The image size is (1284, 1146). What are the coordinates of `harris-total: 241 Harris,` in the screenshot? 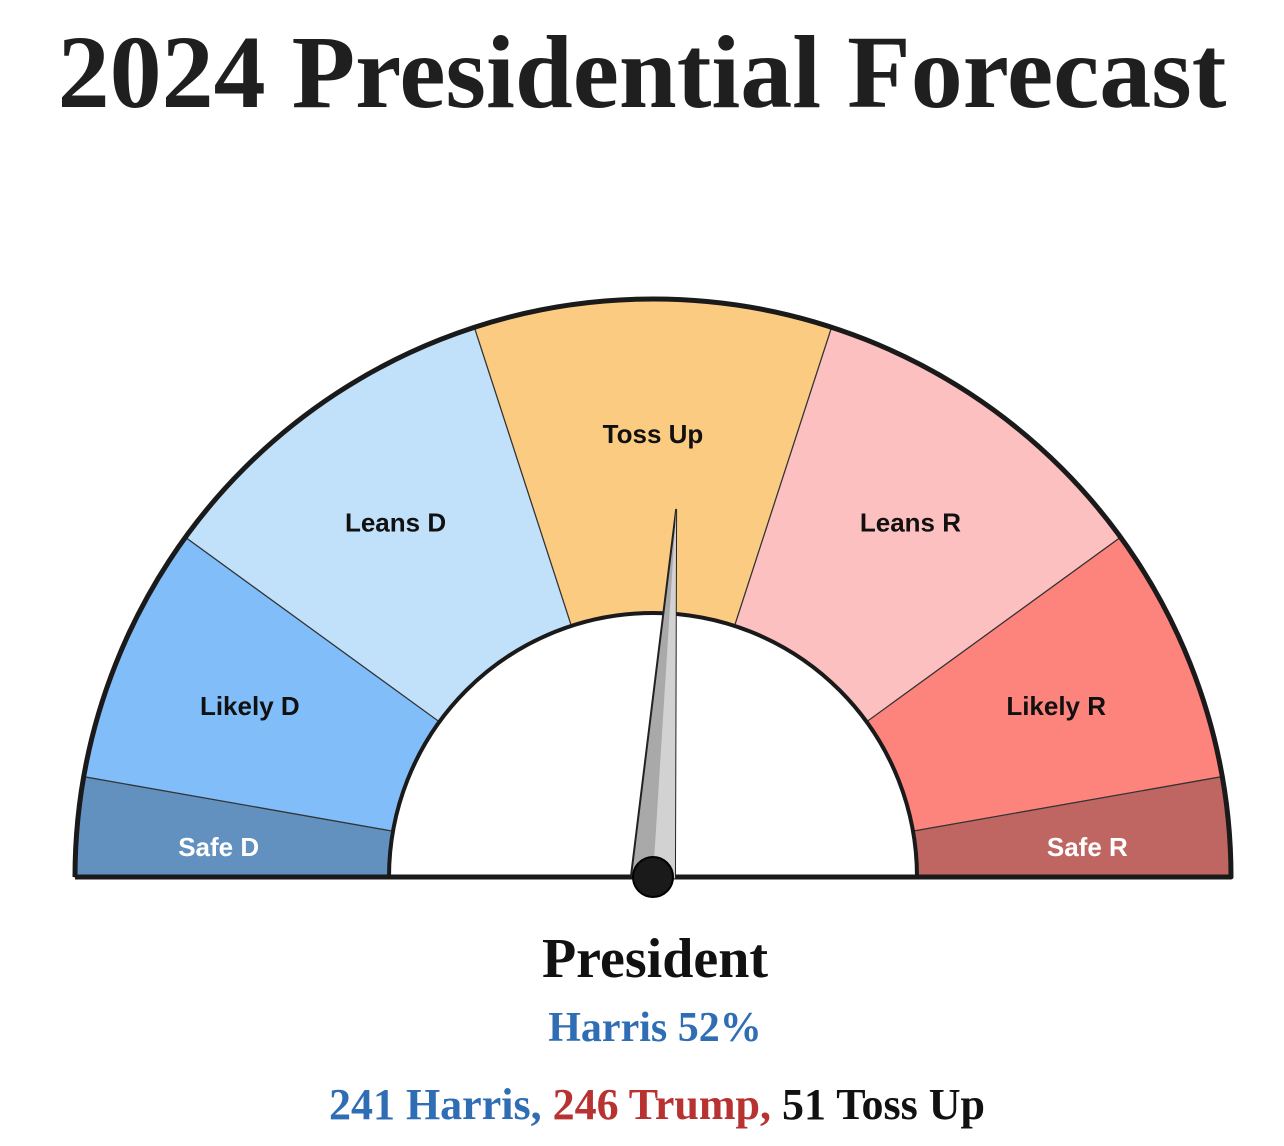 It's located at (435, 1104).